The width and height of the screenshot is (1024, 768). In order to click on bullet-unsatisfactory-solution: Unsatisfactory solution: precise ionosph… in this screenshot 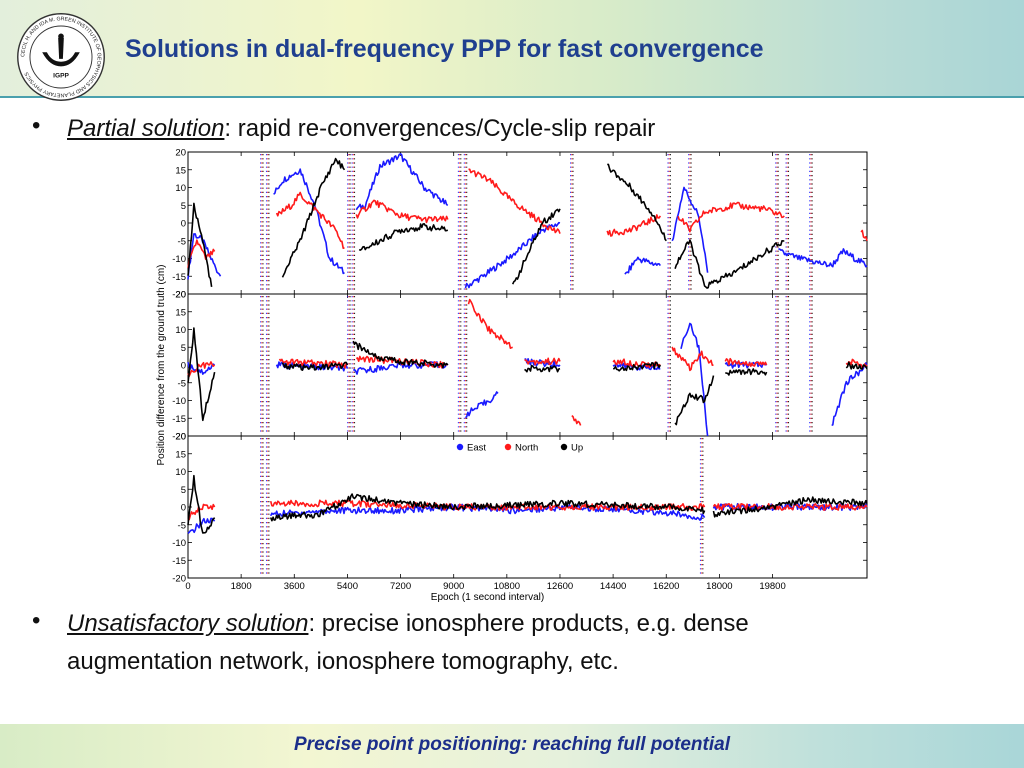, I will do `click(408, 643)`.